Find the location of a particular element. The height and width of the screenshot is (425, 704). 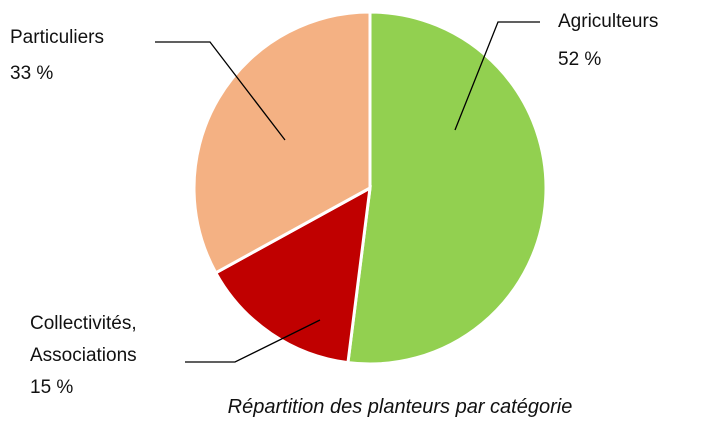

slice-value-label: 15 % is located at coordinates (52, 387).